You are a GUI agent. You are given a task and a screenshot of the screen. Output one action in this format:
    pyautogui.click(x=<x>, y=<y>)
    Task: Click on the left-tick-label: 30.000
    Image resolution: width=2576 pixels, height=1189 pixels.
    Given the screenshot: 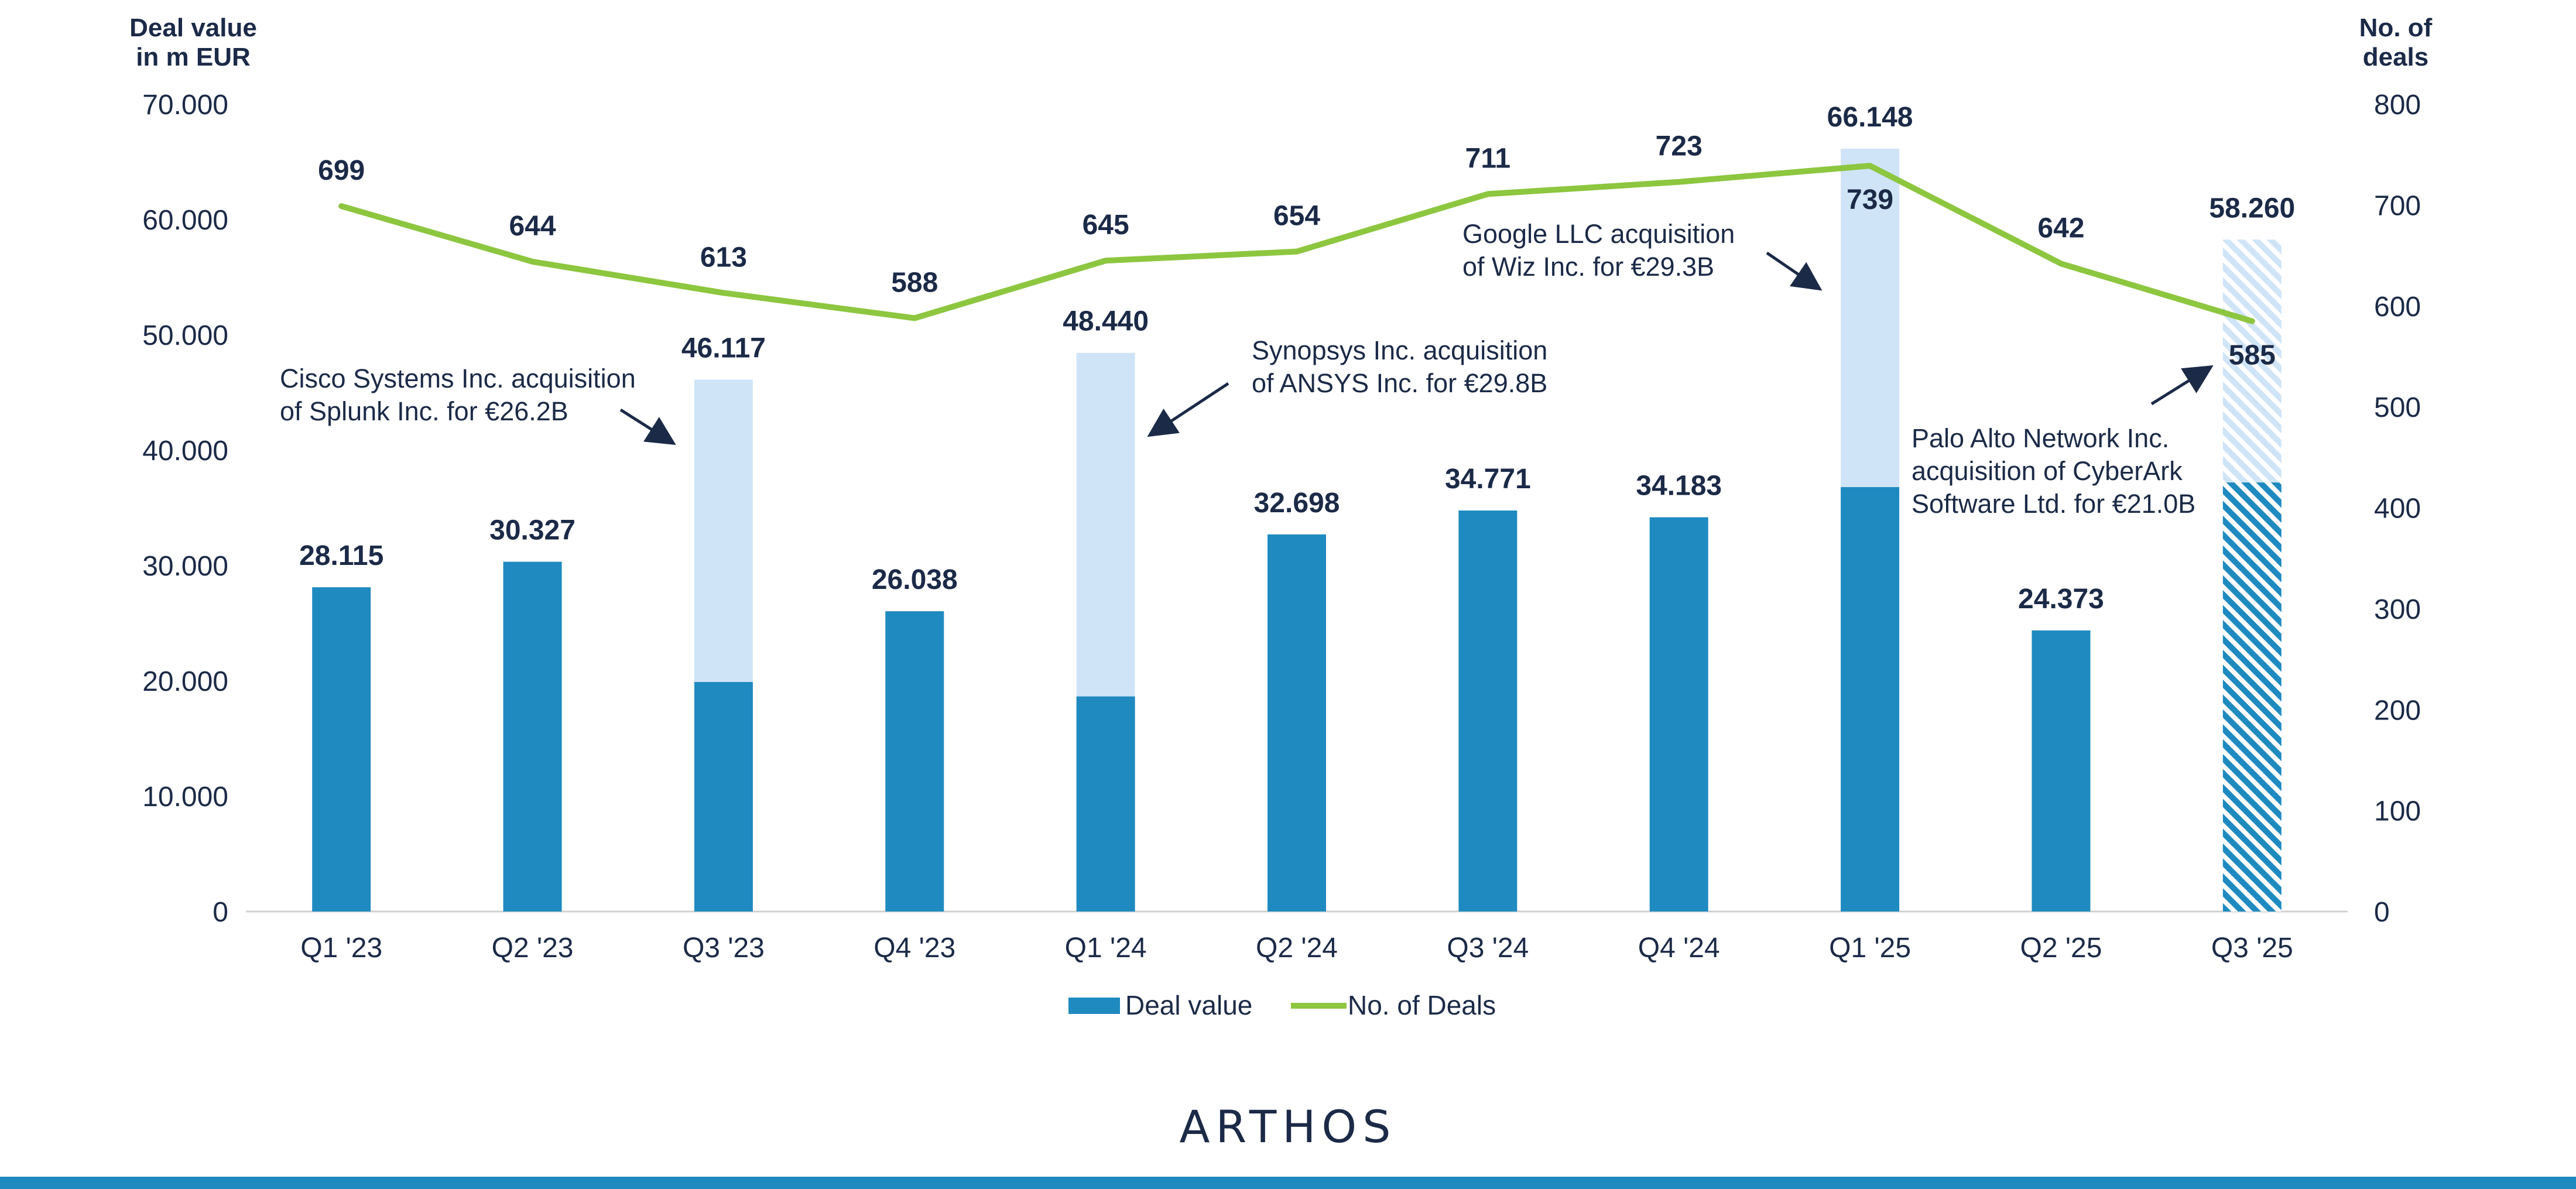 What is the action you would take?
    pyautogui.click(x=185, y=566)
    